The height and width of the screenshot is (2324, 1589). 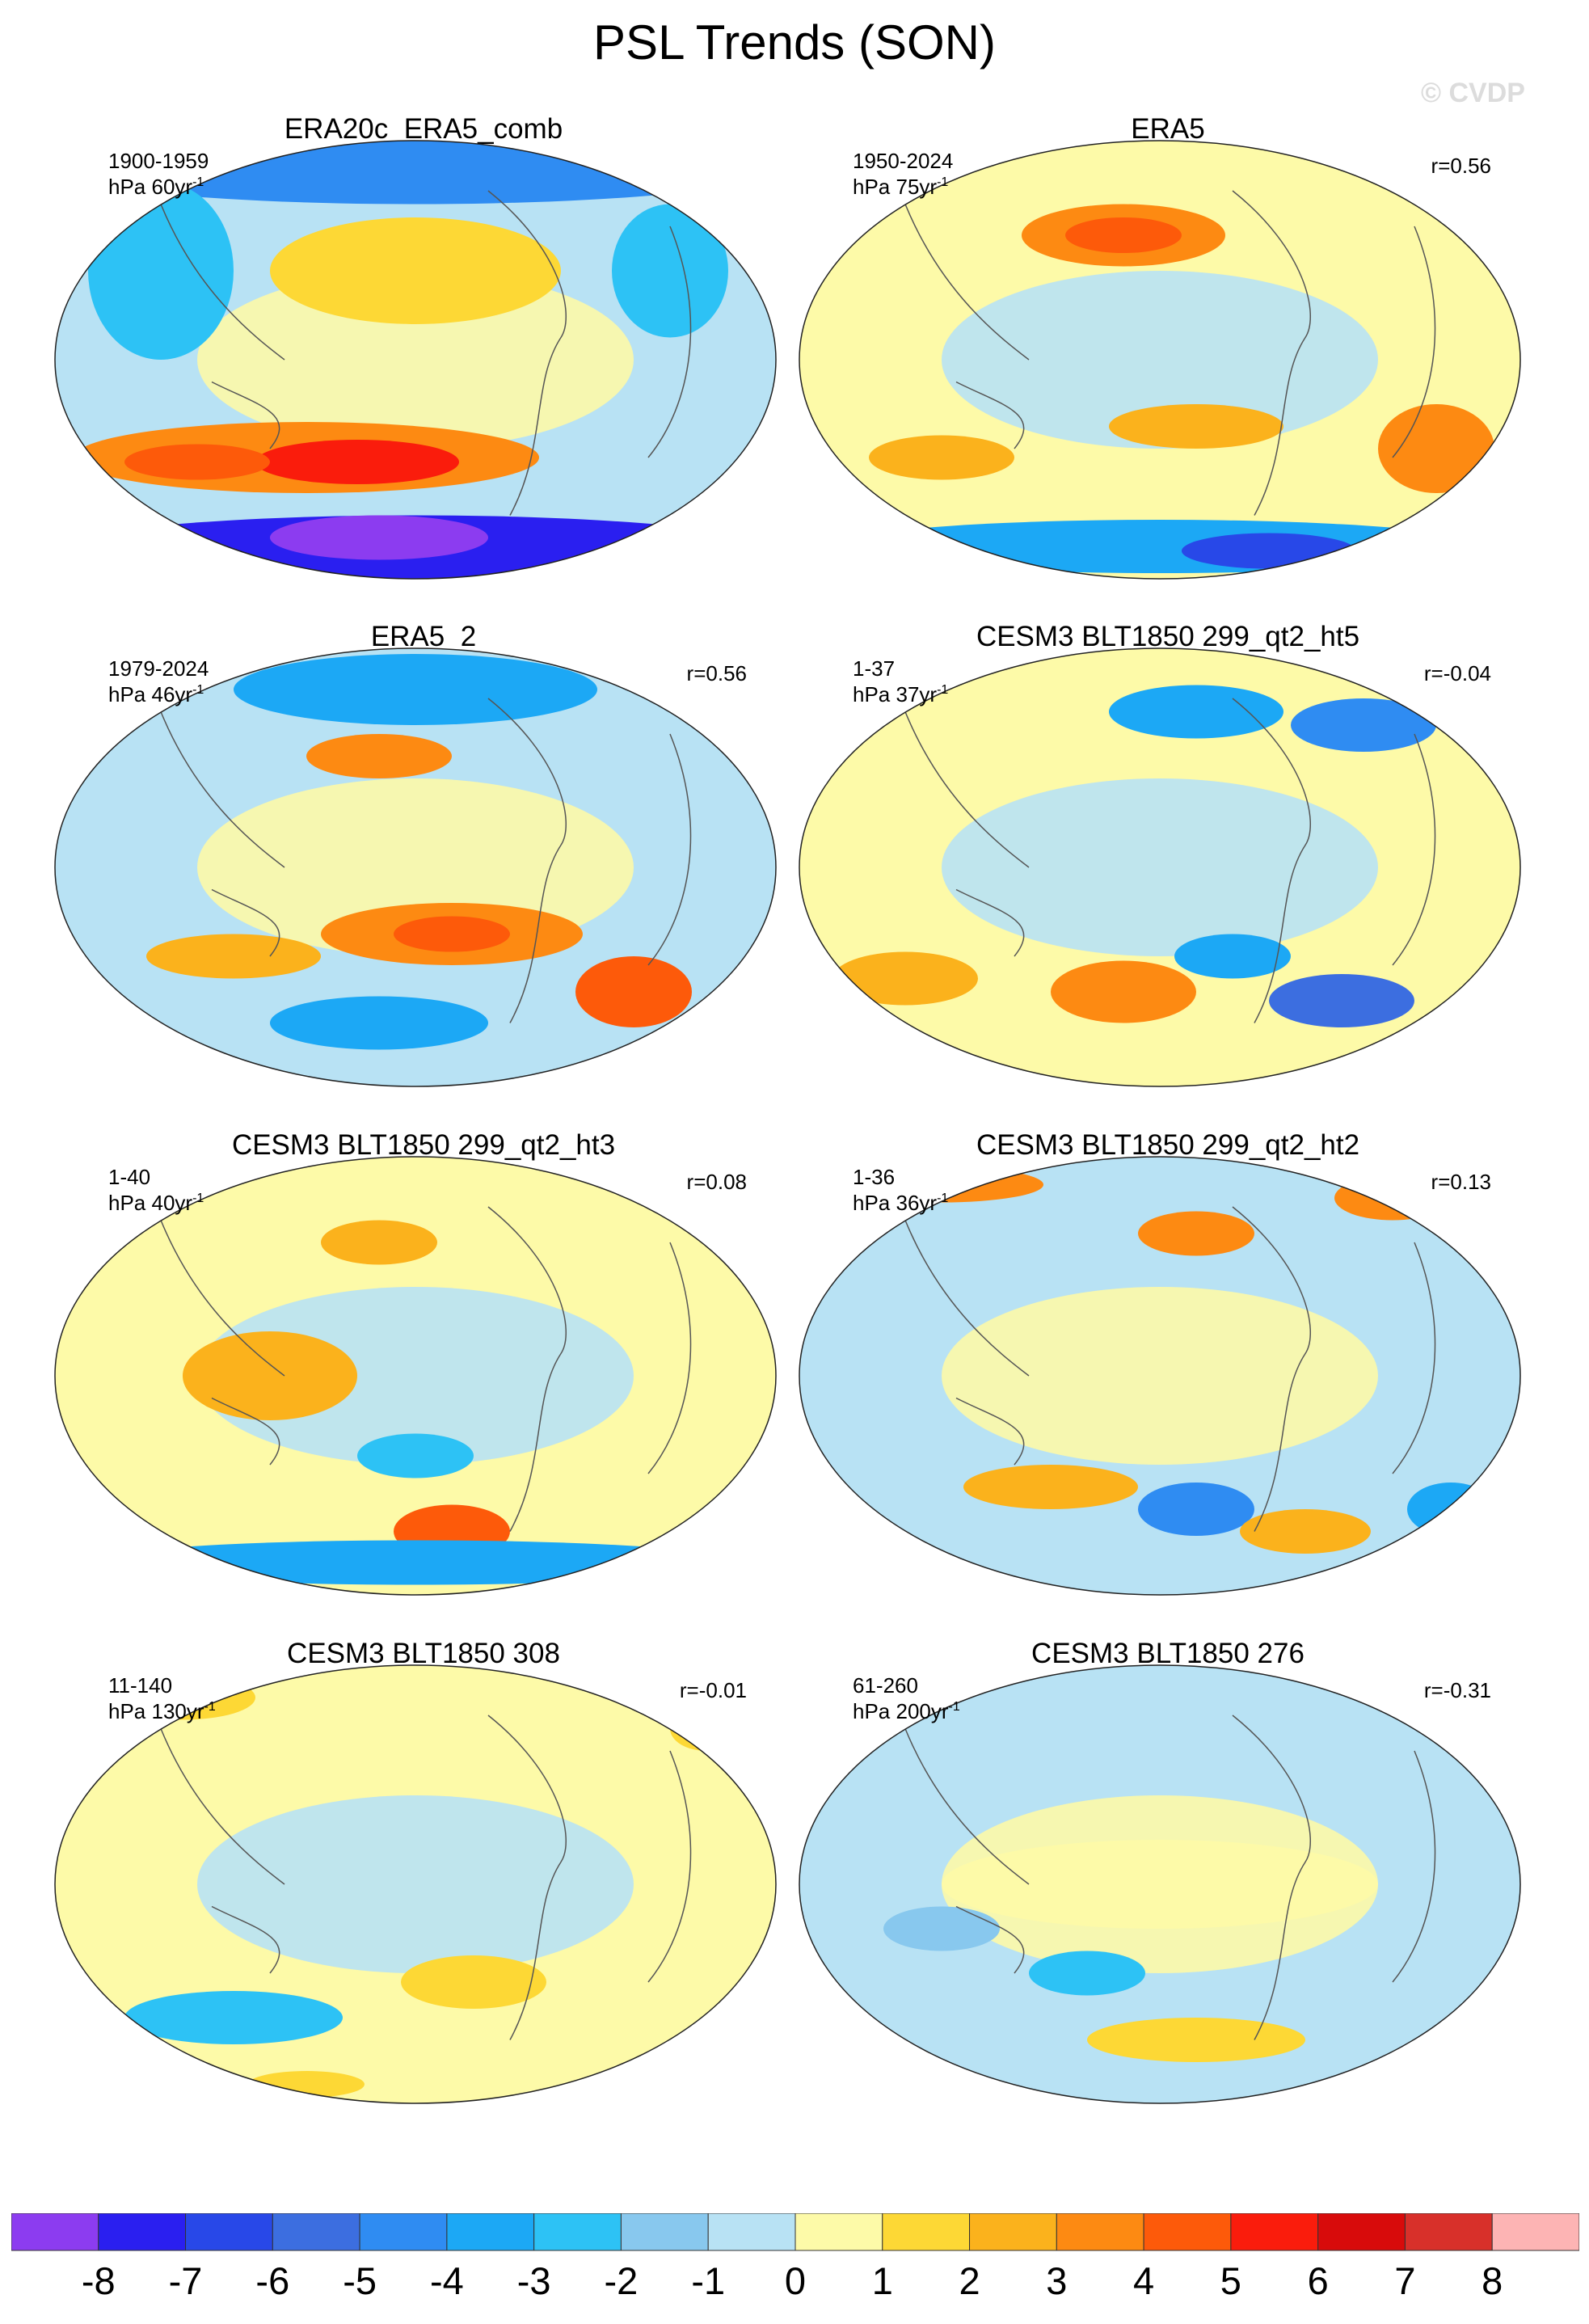 I want to click on panel-period: 1-37, so click(x=874, y=669).